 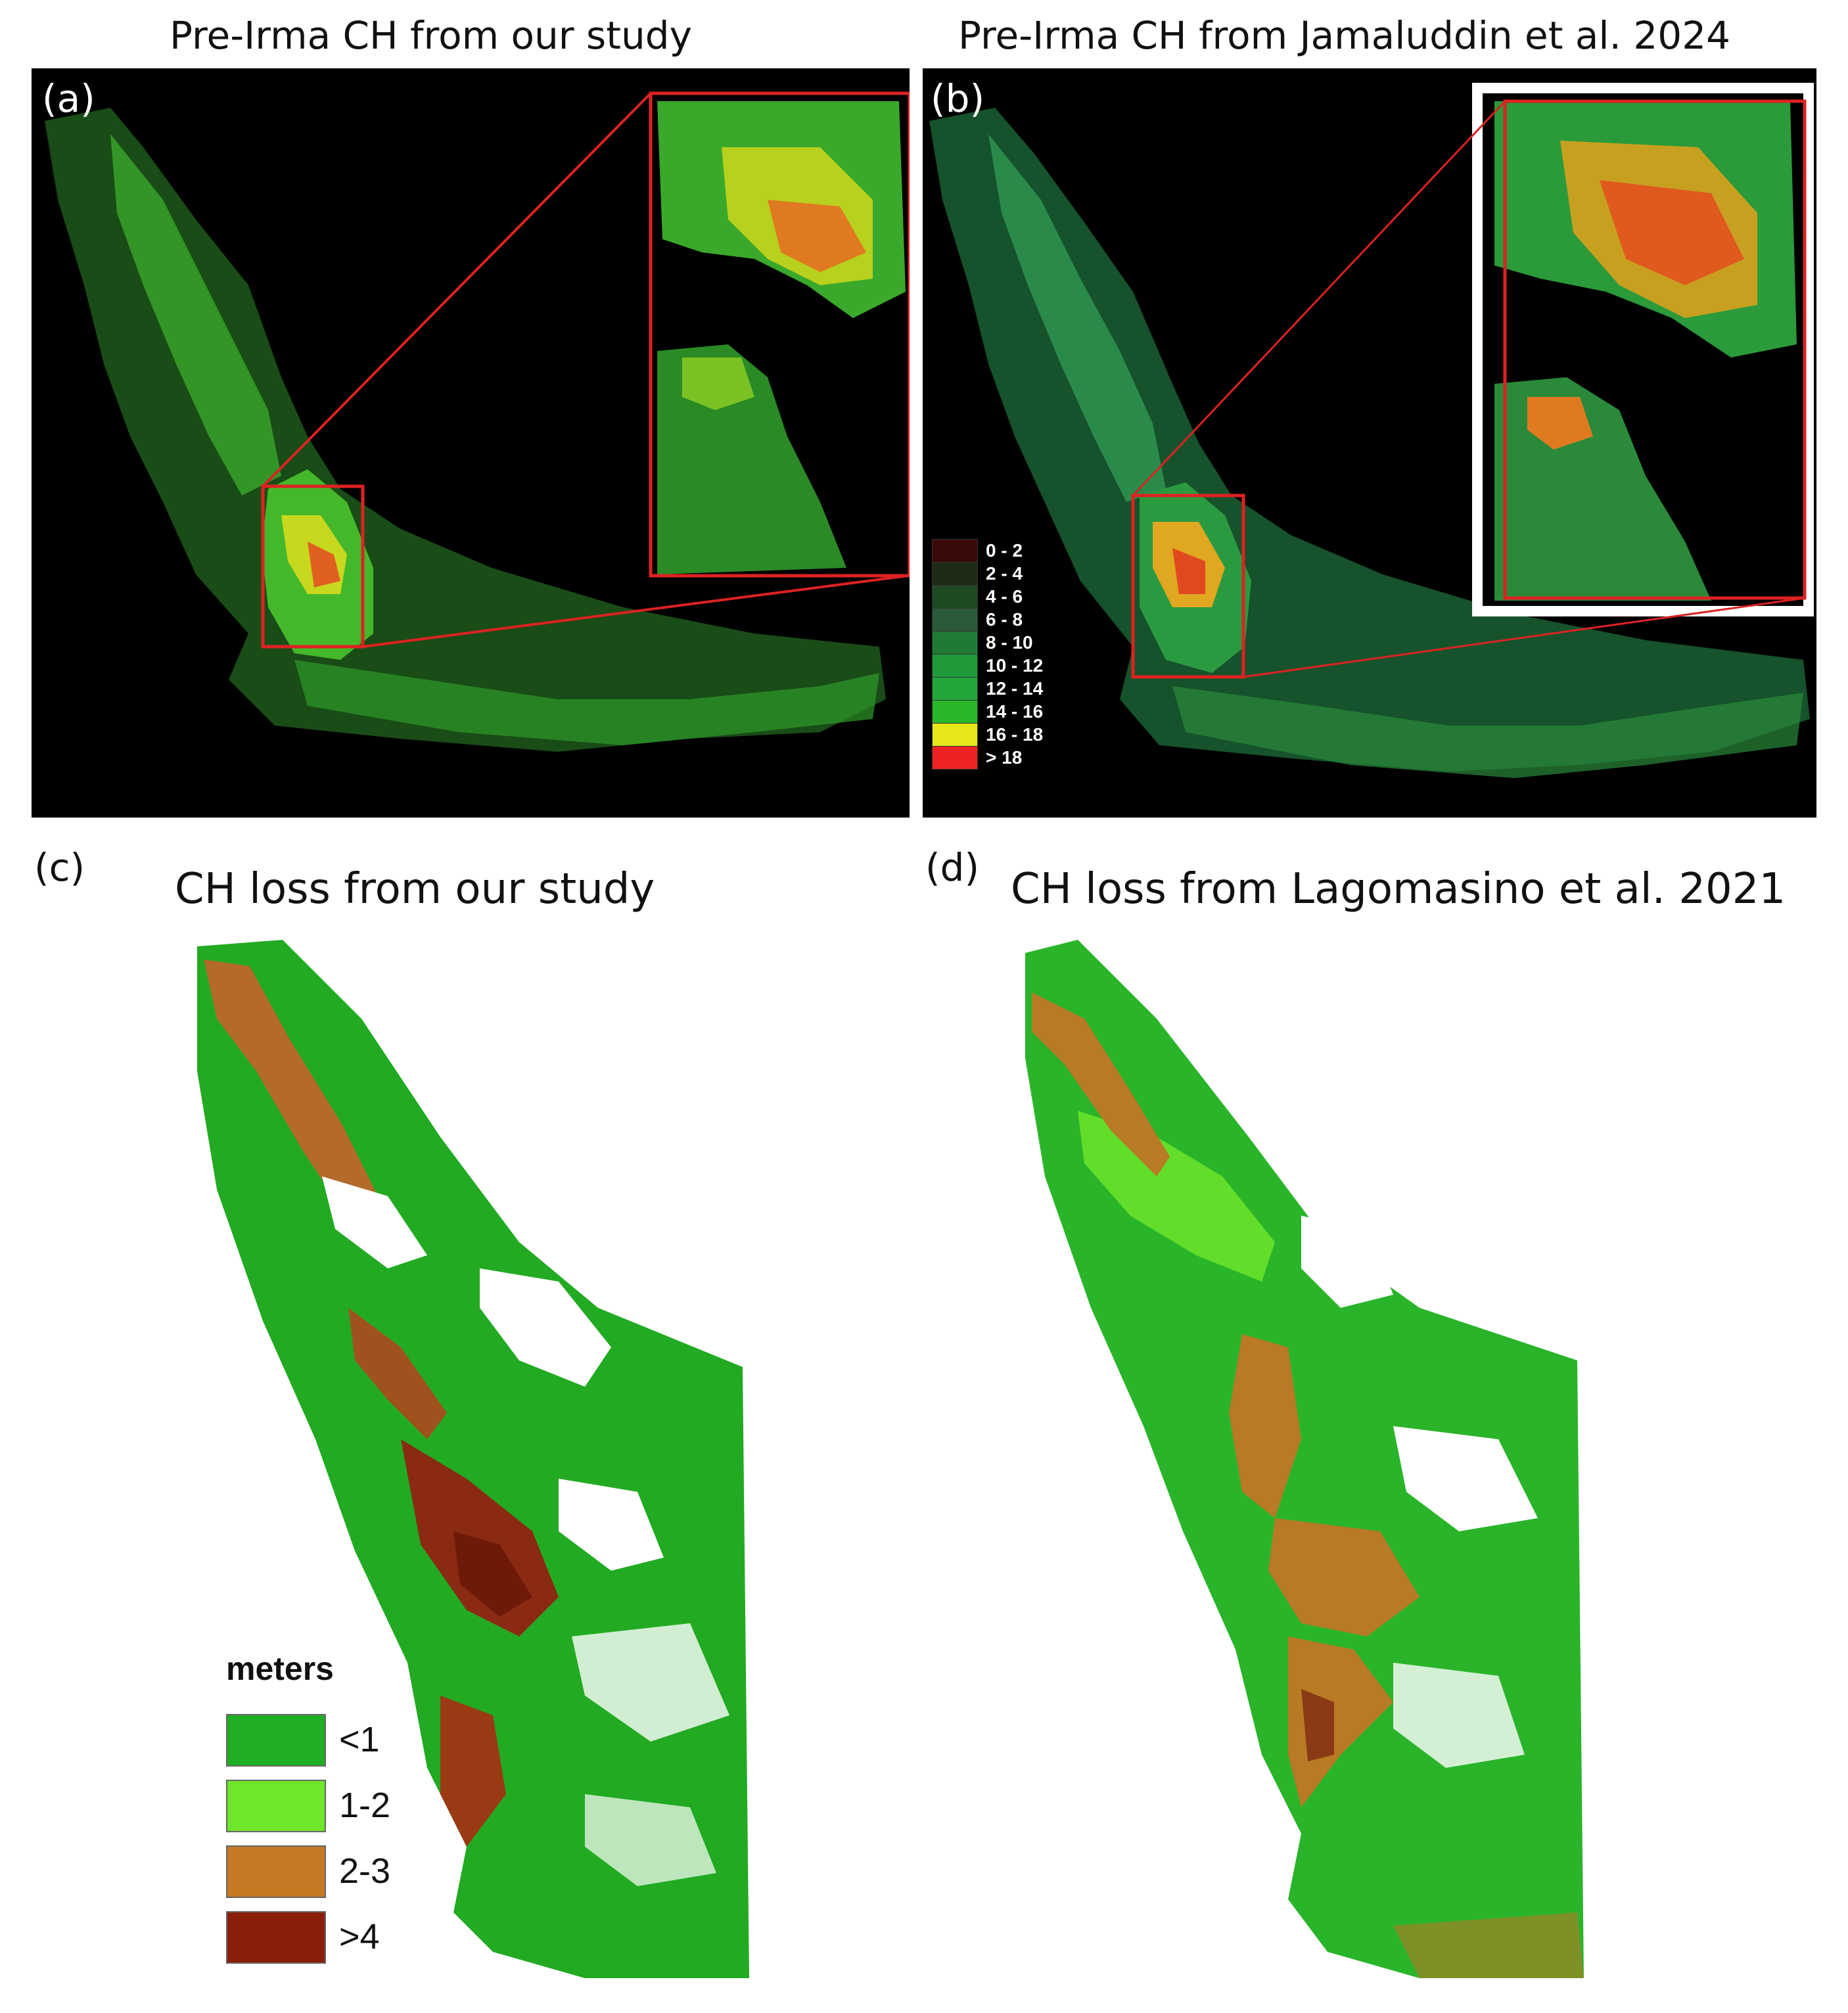 I want to click on legend-b-label: 12 - 14, so click(x=1015, y=688).